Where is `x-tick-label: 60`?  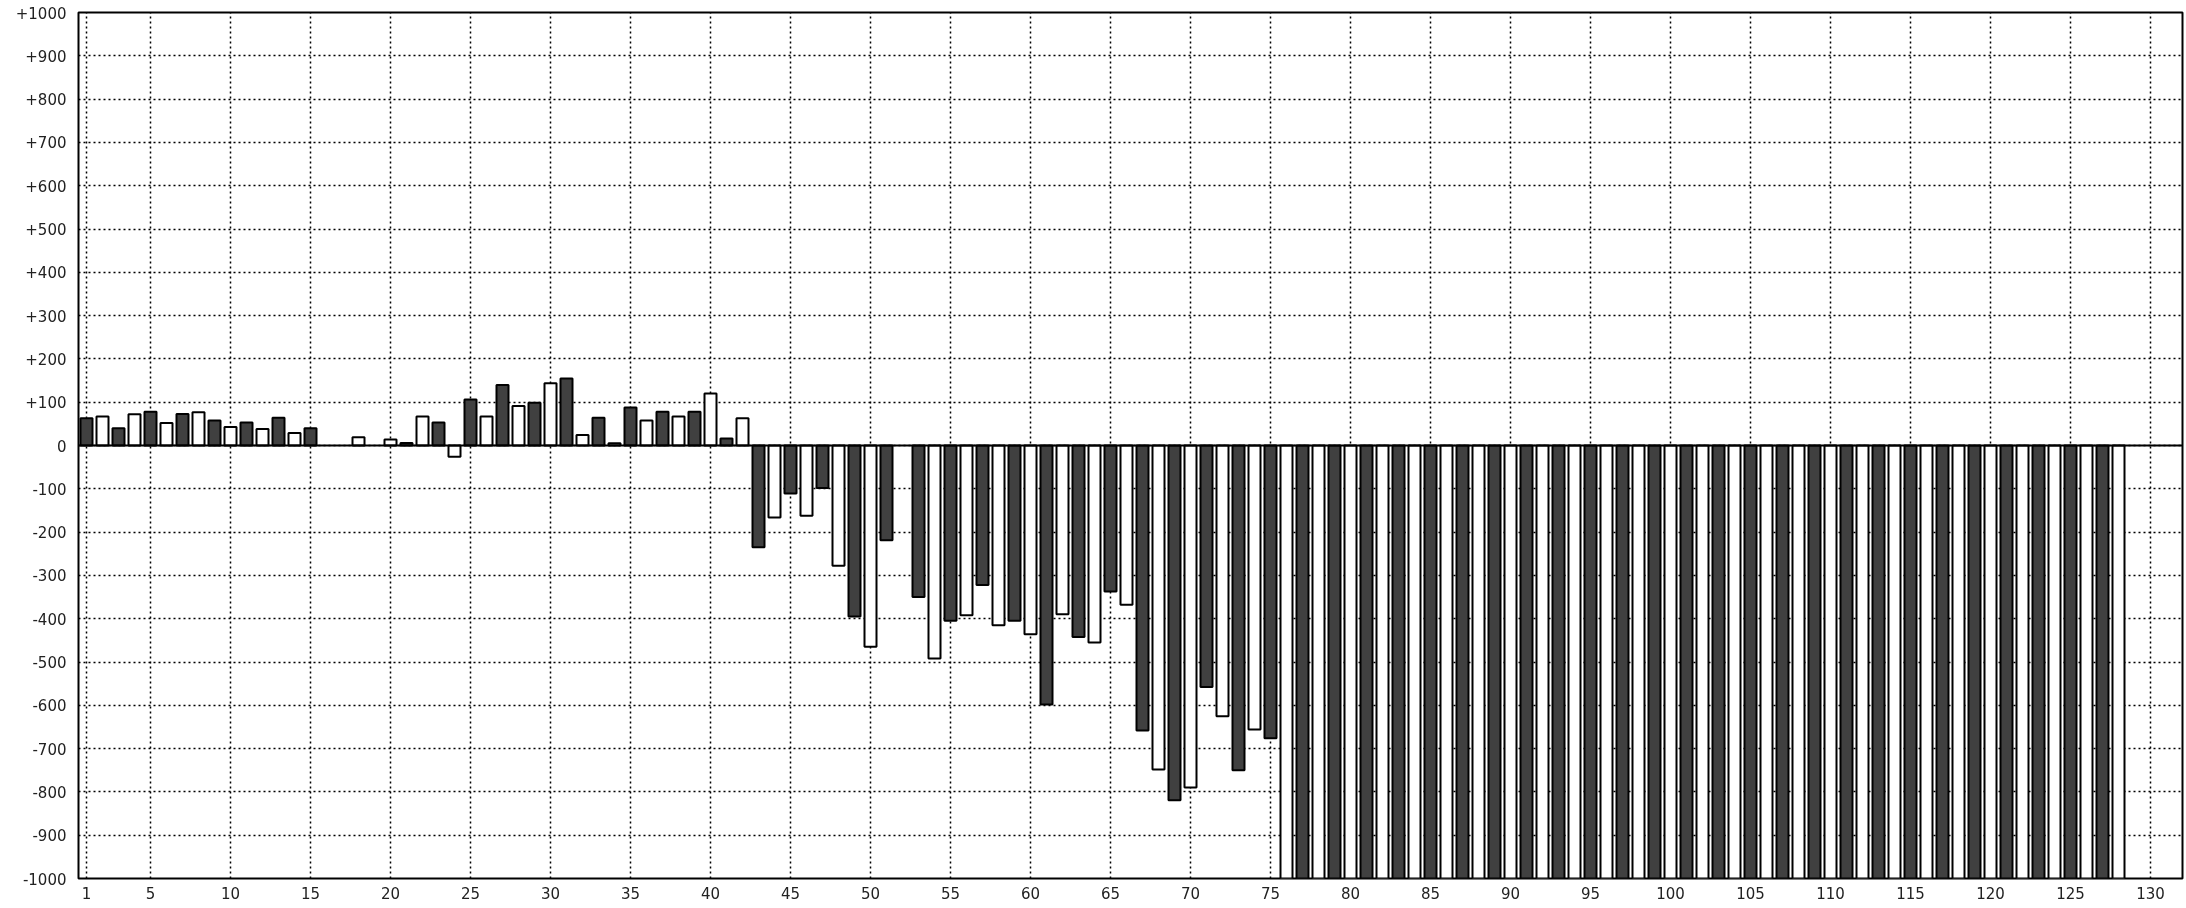 x-tick-label: 60 is located at coordinates (1030, 893).